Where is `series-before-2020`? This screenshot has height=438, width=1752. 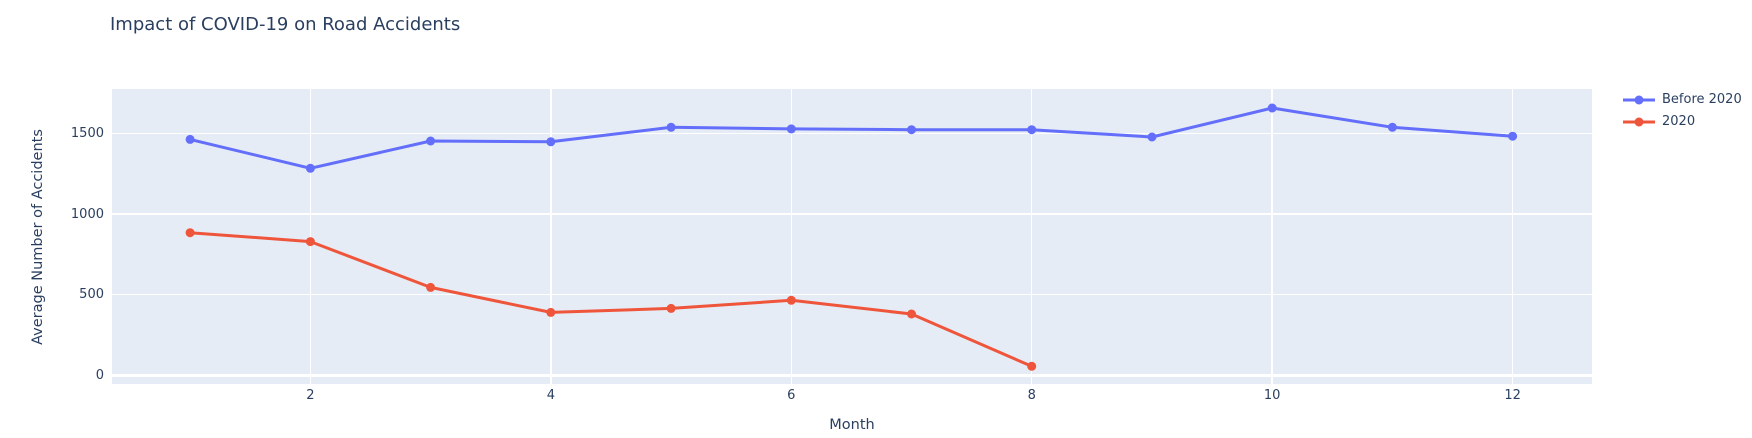
series-before-2020 is located at coordinates (851, 138).